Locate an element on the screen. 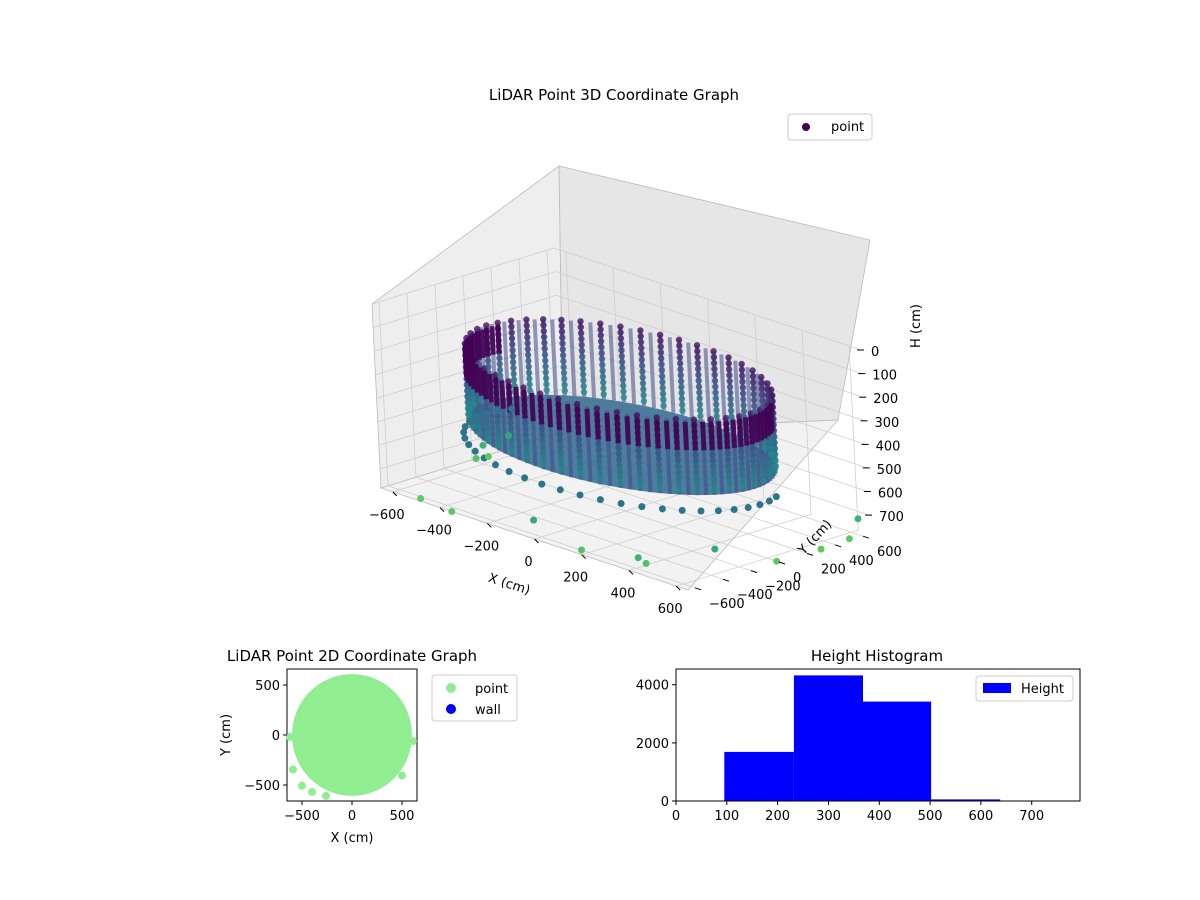 This screenshot has width=1200, height=900. legend-hist-label: Height is located at coordinates (1042, 689).